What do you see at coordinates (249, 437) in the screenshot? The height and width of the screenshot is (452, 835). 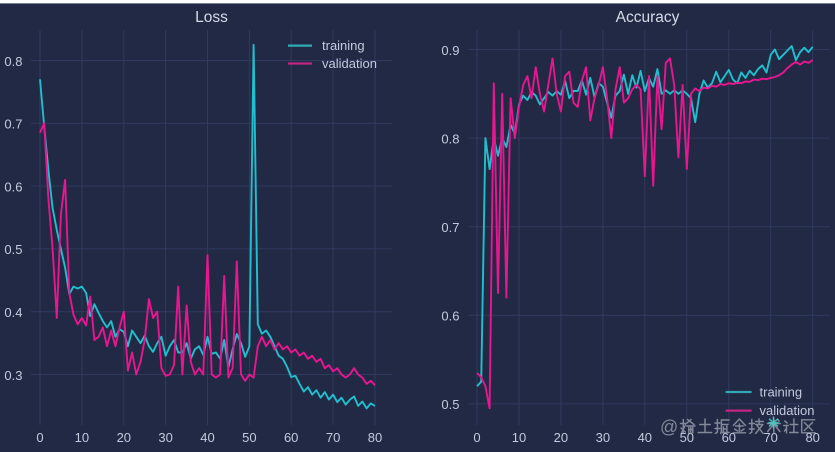 I see `svg-text: 50` at bounding box center [249, 437].